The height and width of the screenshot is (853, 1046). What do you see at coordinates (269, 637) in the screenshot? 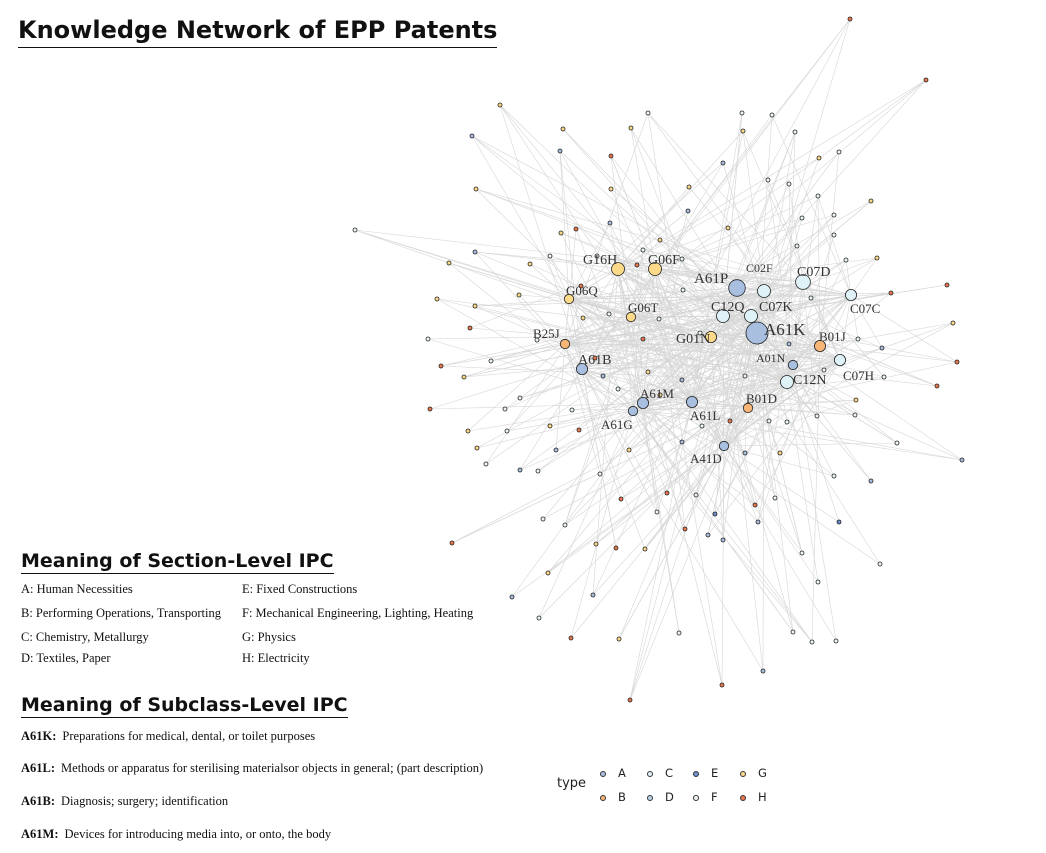
I see `section-item-g: G: Physics` at bounding box center [269, 637].